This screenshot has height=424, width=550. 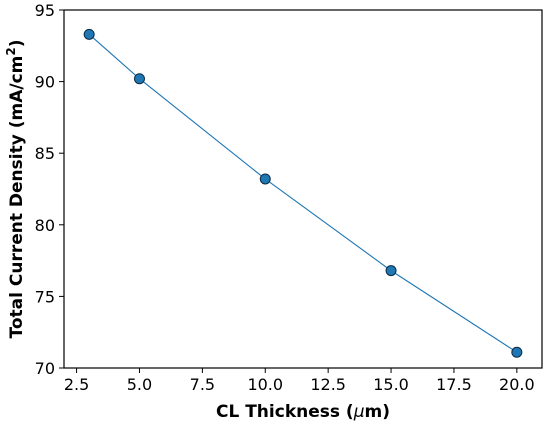 What do you see at coordinates (303, 412) in the screenshot?
I see `x-axis-title: CL Thickness (μm)` at bounding box center [303, 412].